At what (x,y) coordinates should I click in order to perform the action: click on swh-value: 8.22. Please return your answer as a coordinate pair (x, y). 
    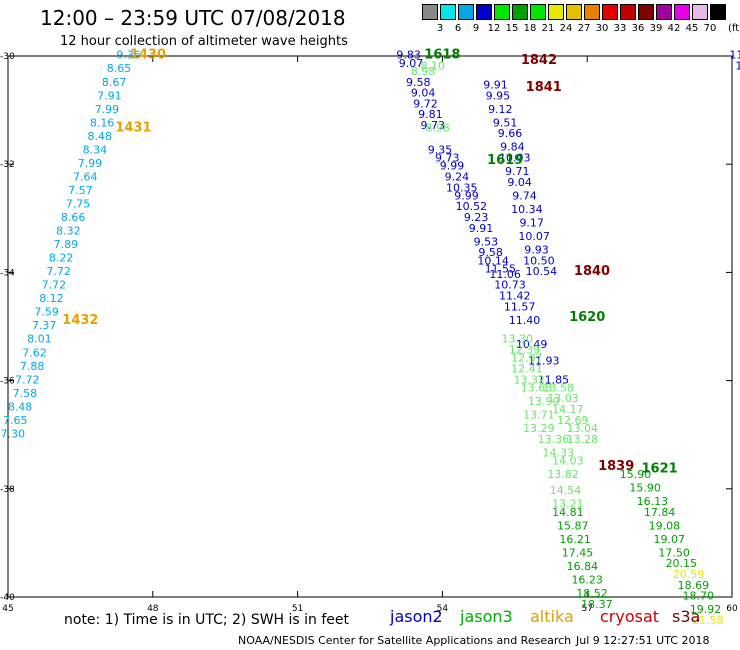
    Looking at the image, I should click on (61, 258).